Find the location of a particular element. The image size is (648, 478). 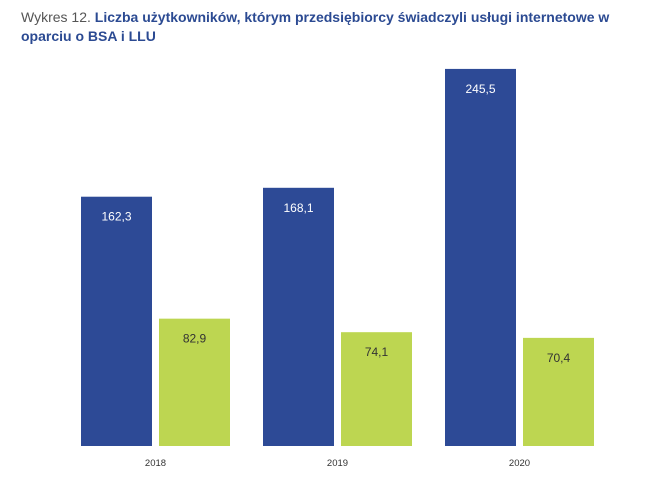

x-tick-label-2019: 2019 is located at coordinates (337, 463).